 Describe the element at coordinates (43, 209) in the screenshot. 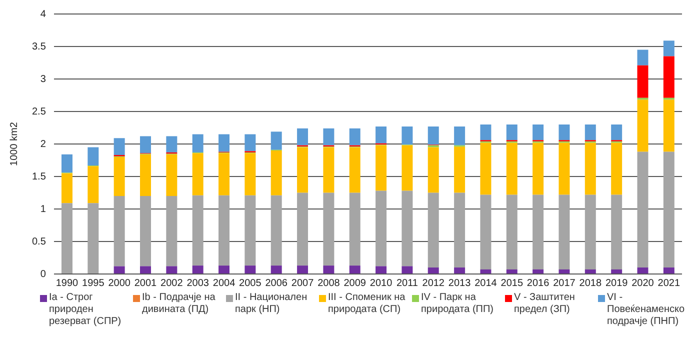

I see `y-tick-label: 1` at that location.